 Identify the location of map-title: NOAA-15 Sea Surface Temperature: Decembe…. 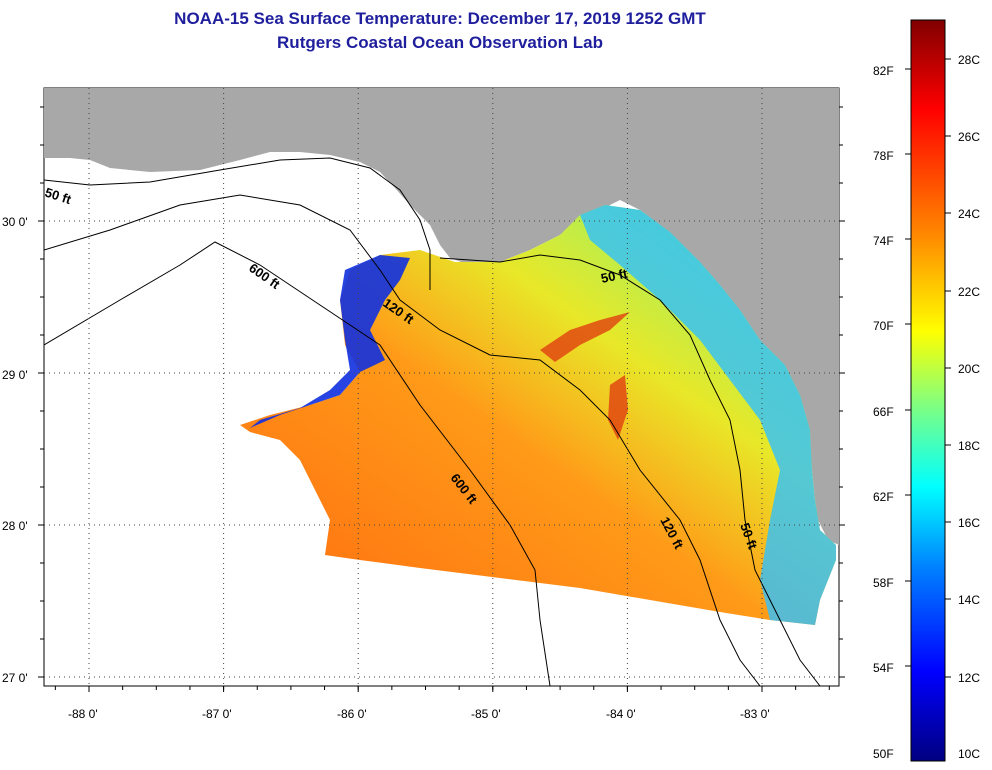
(440, 18).